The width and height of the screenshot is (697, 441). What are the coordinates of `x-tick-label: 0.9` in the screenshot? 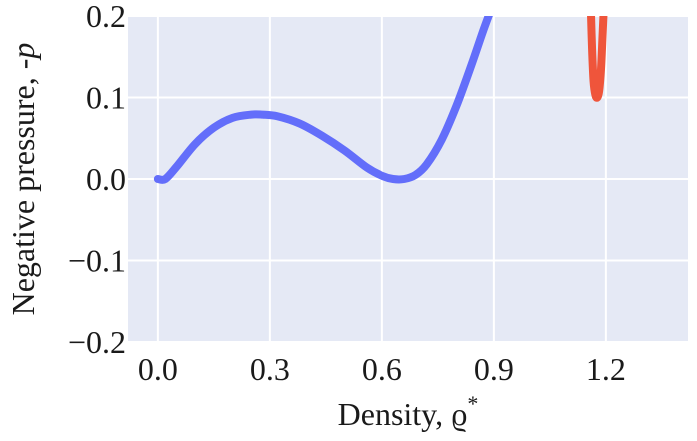 It's located at (494, 369).